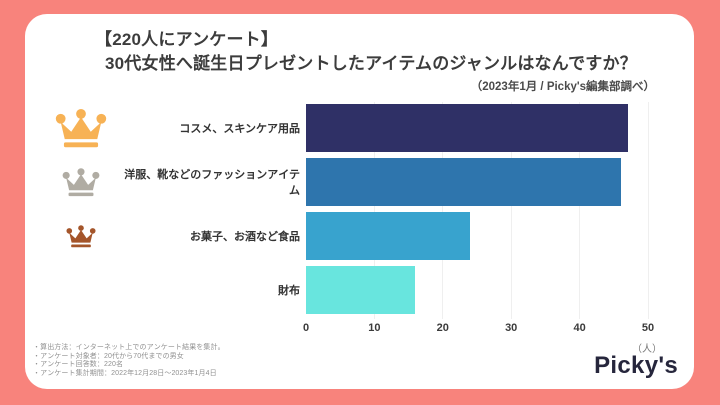 The height and width of the screenshot is (405, 720). I want to click on silver-crown-icon, so click(81, 181).